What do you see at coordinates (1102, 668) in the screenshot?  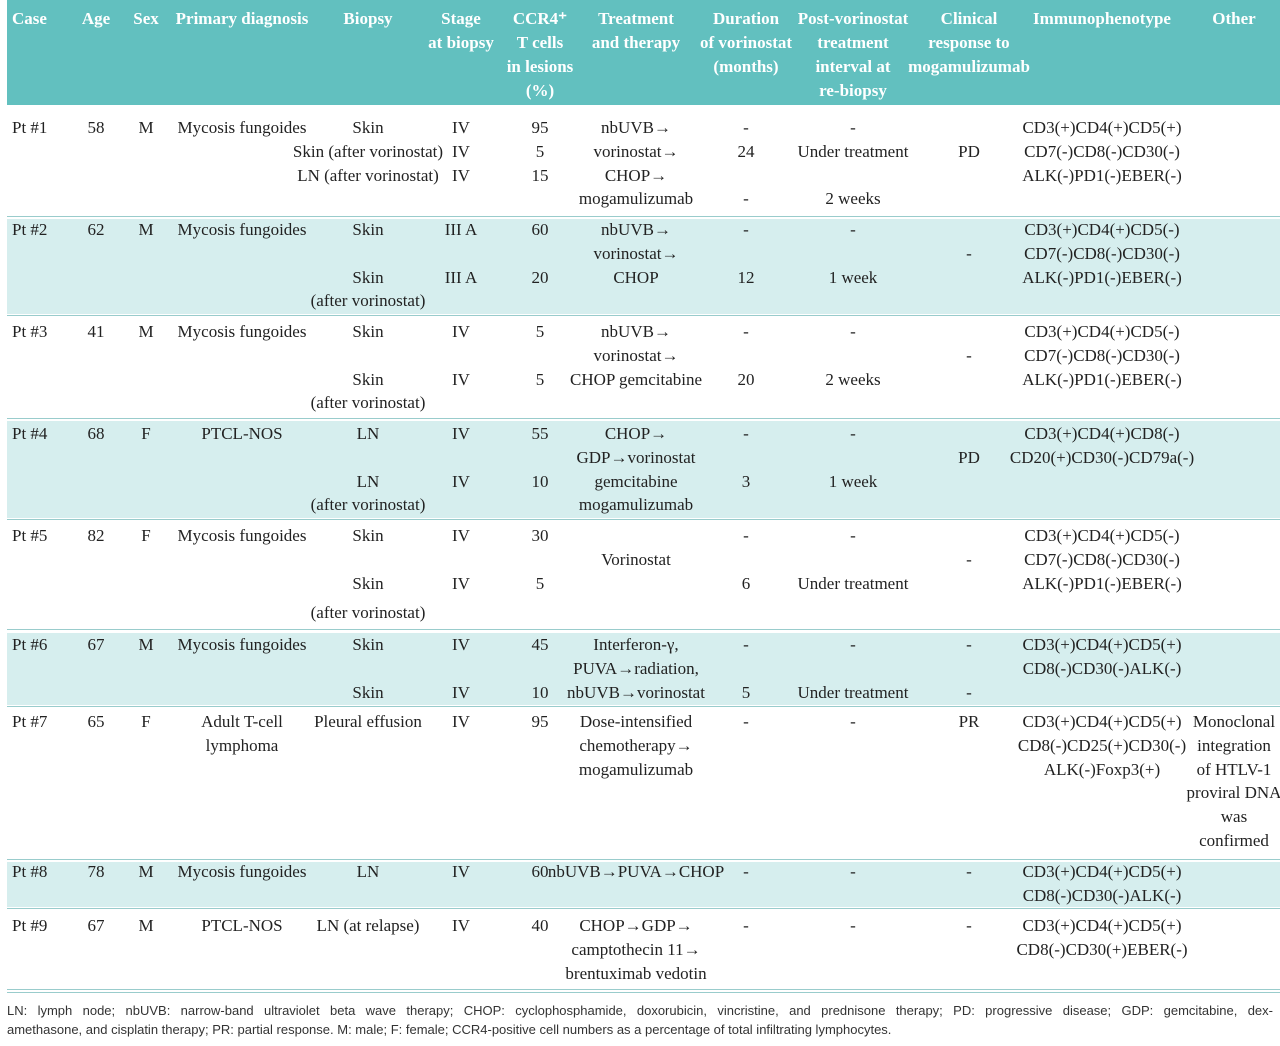 I see `immunophenotype-cell: CD8(-)CD30(-)ALK(-)` at bounding box center [1102, 668].